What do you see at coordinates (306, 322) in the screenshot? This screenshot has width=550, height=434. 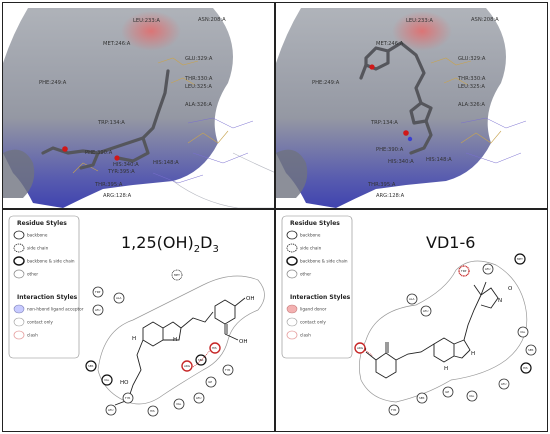 I see `legend-interaction-styles: ligand donor contact only clash` at bounding box center [306, 322].